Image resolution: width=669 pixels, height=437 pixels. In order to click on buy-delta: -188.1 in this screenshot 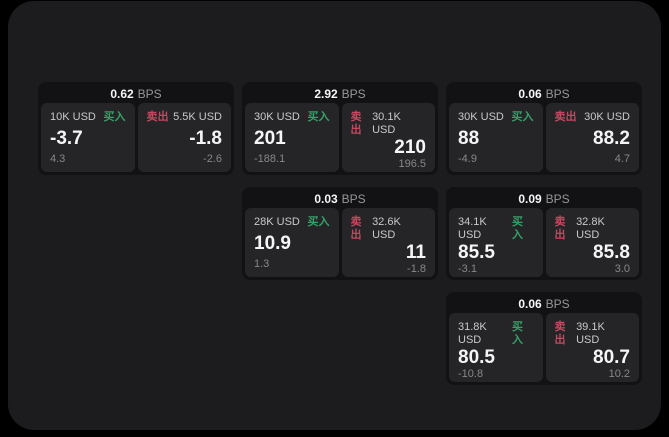, I will do `click(270, 159)`.